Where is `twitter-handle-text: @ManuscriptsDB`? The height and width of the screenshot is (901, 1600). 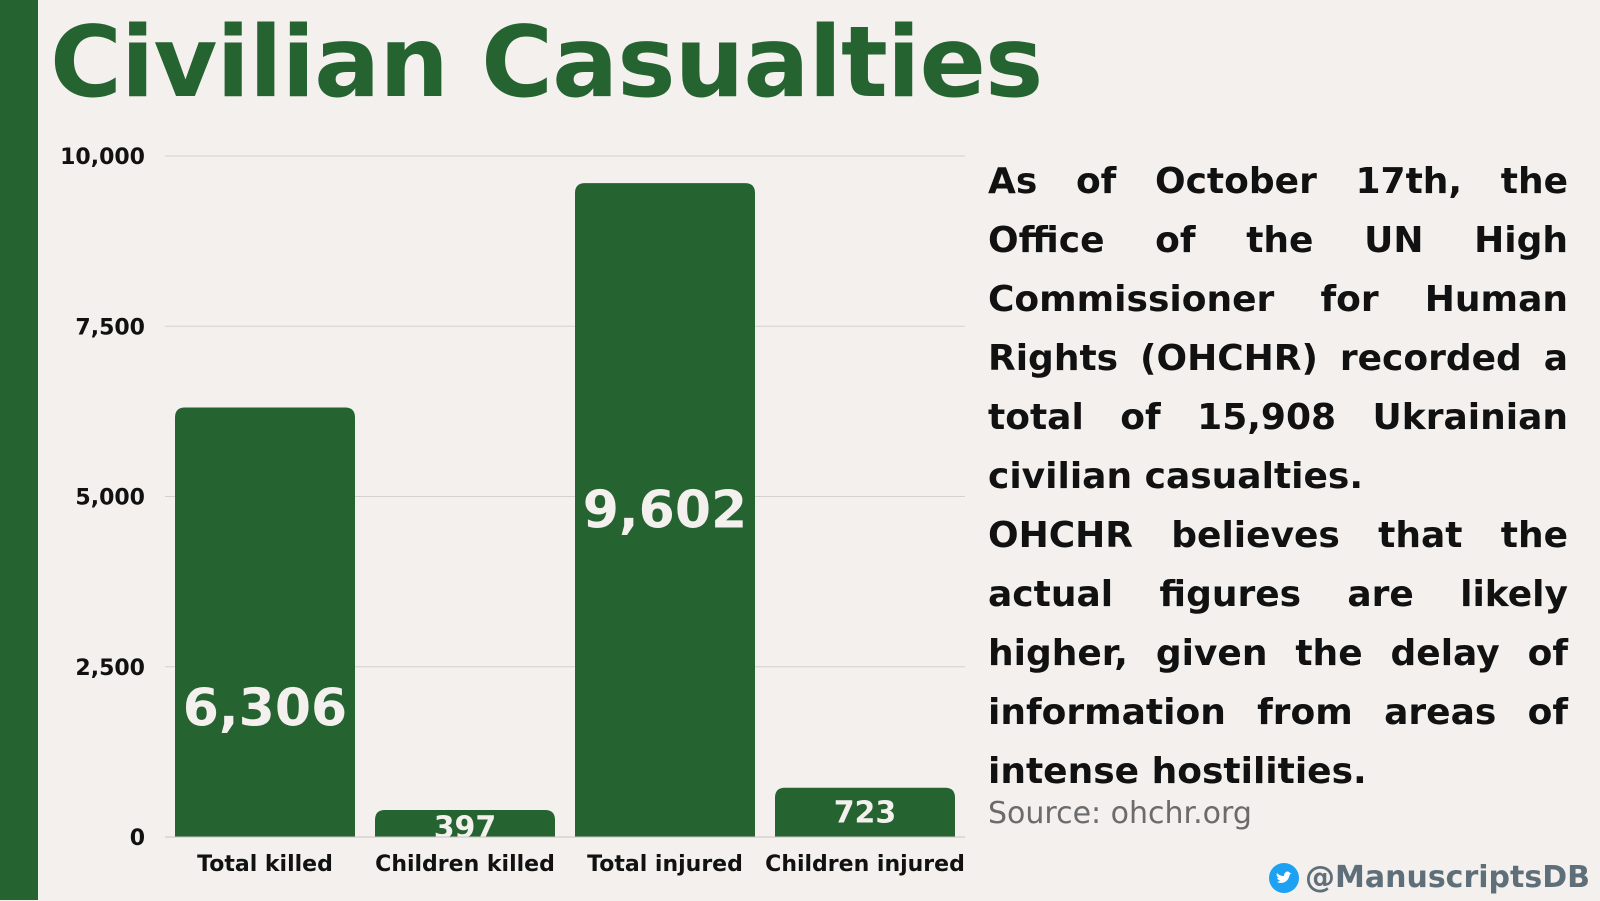 twitter-handle-text: @ManuscriptsDB is located at coordinates (1447, 877).